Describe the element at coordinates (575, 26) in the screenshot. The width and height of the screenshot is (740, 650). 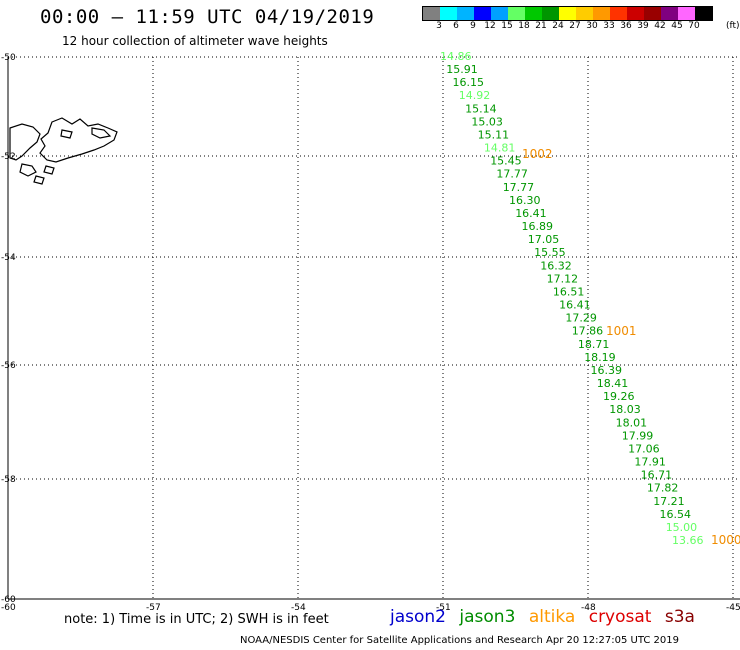
I see `color-scale-tick: 27` at that location.